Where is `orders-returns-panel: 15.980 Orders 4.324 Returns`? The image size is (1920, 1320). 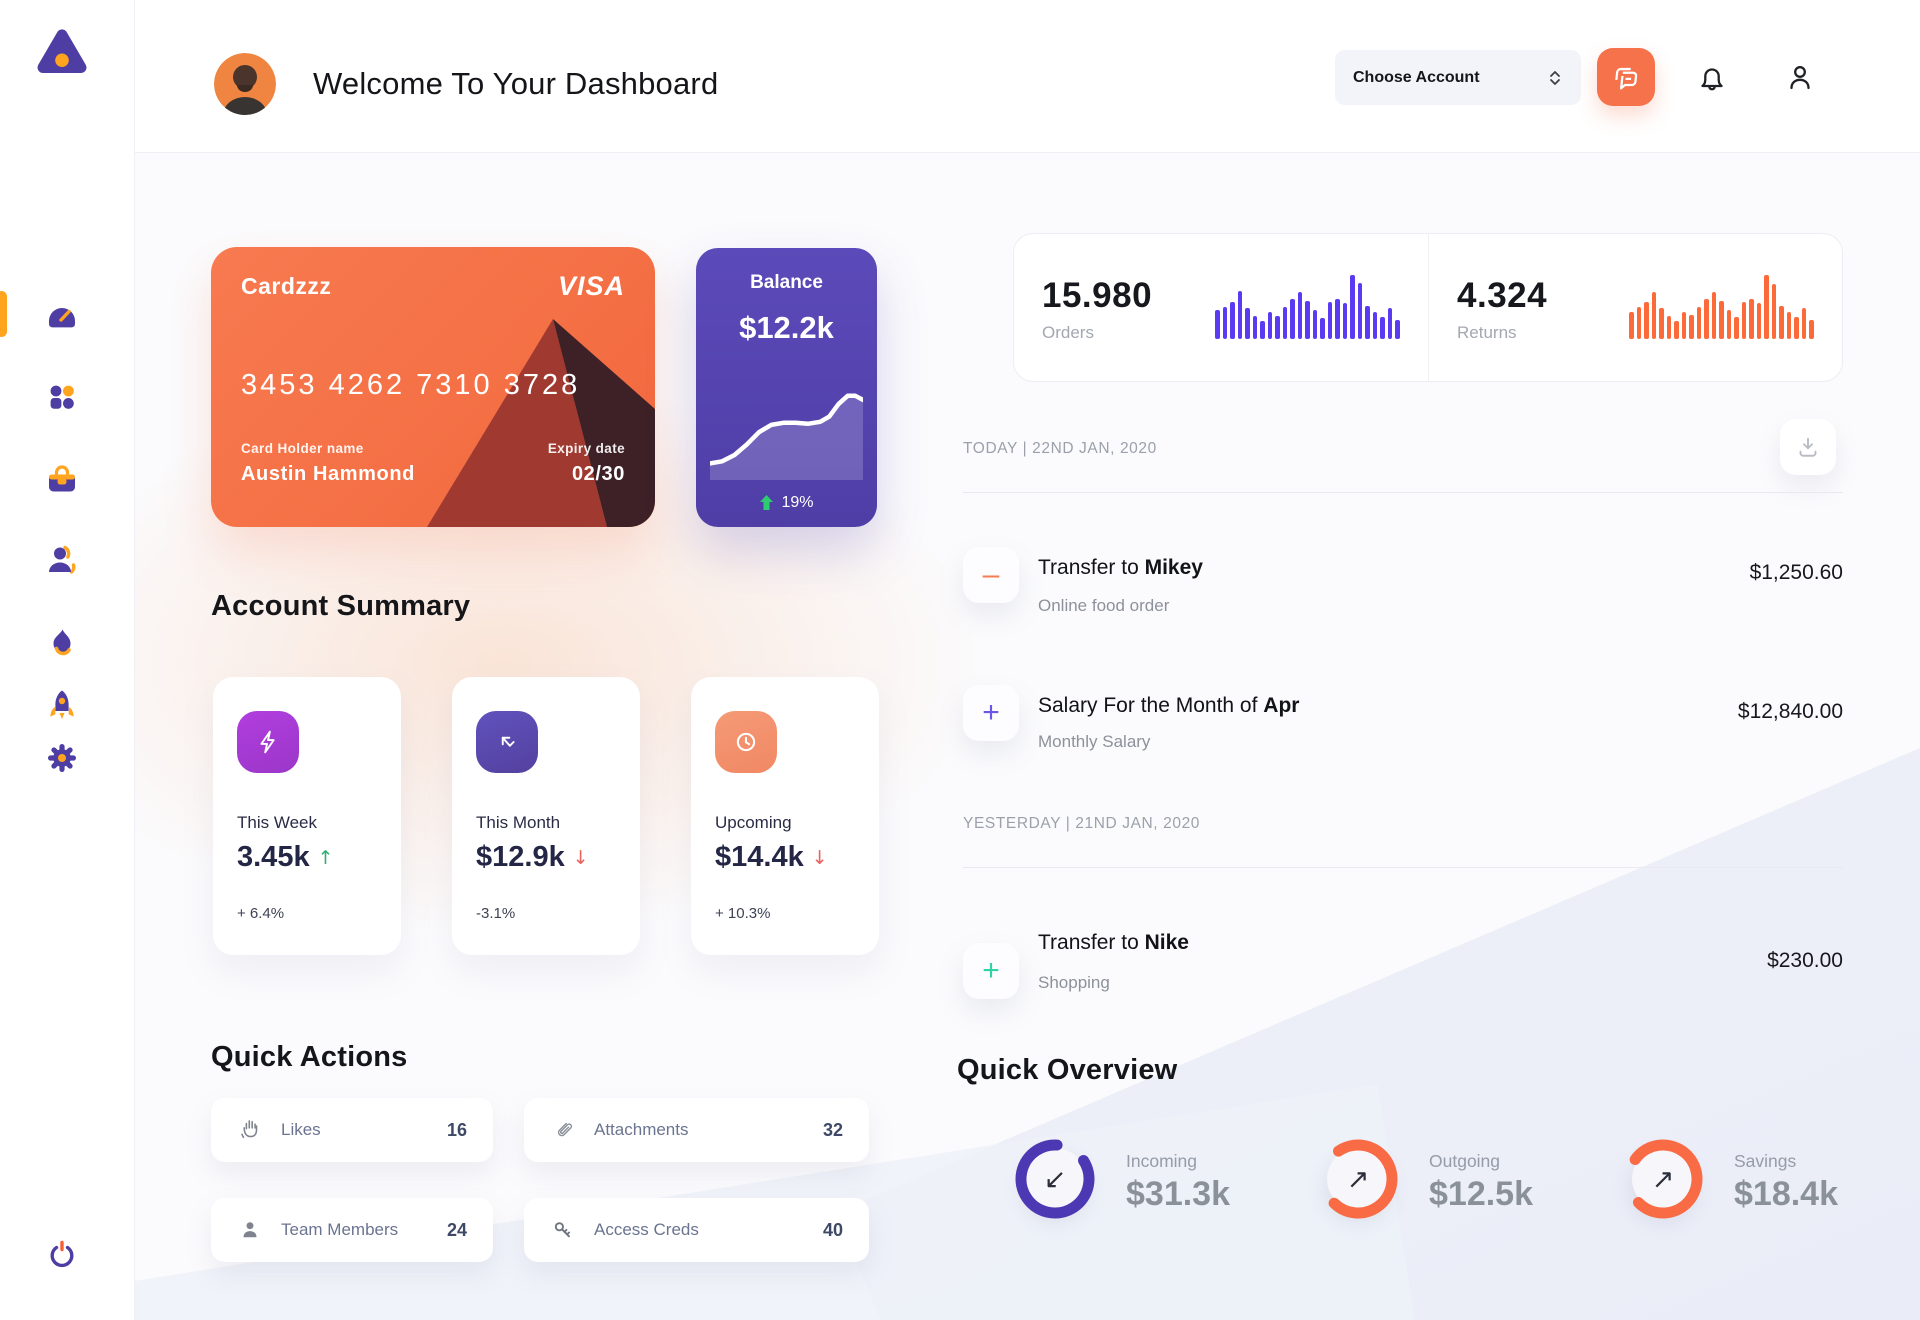
orders-returns-panel: 15.980 Orders 4.324 Returns is located at coordinates (1428, 307).